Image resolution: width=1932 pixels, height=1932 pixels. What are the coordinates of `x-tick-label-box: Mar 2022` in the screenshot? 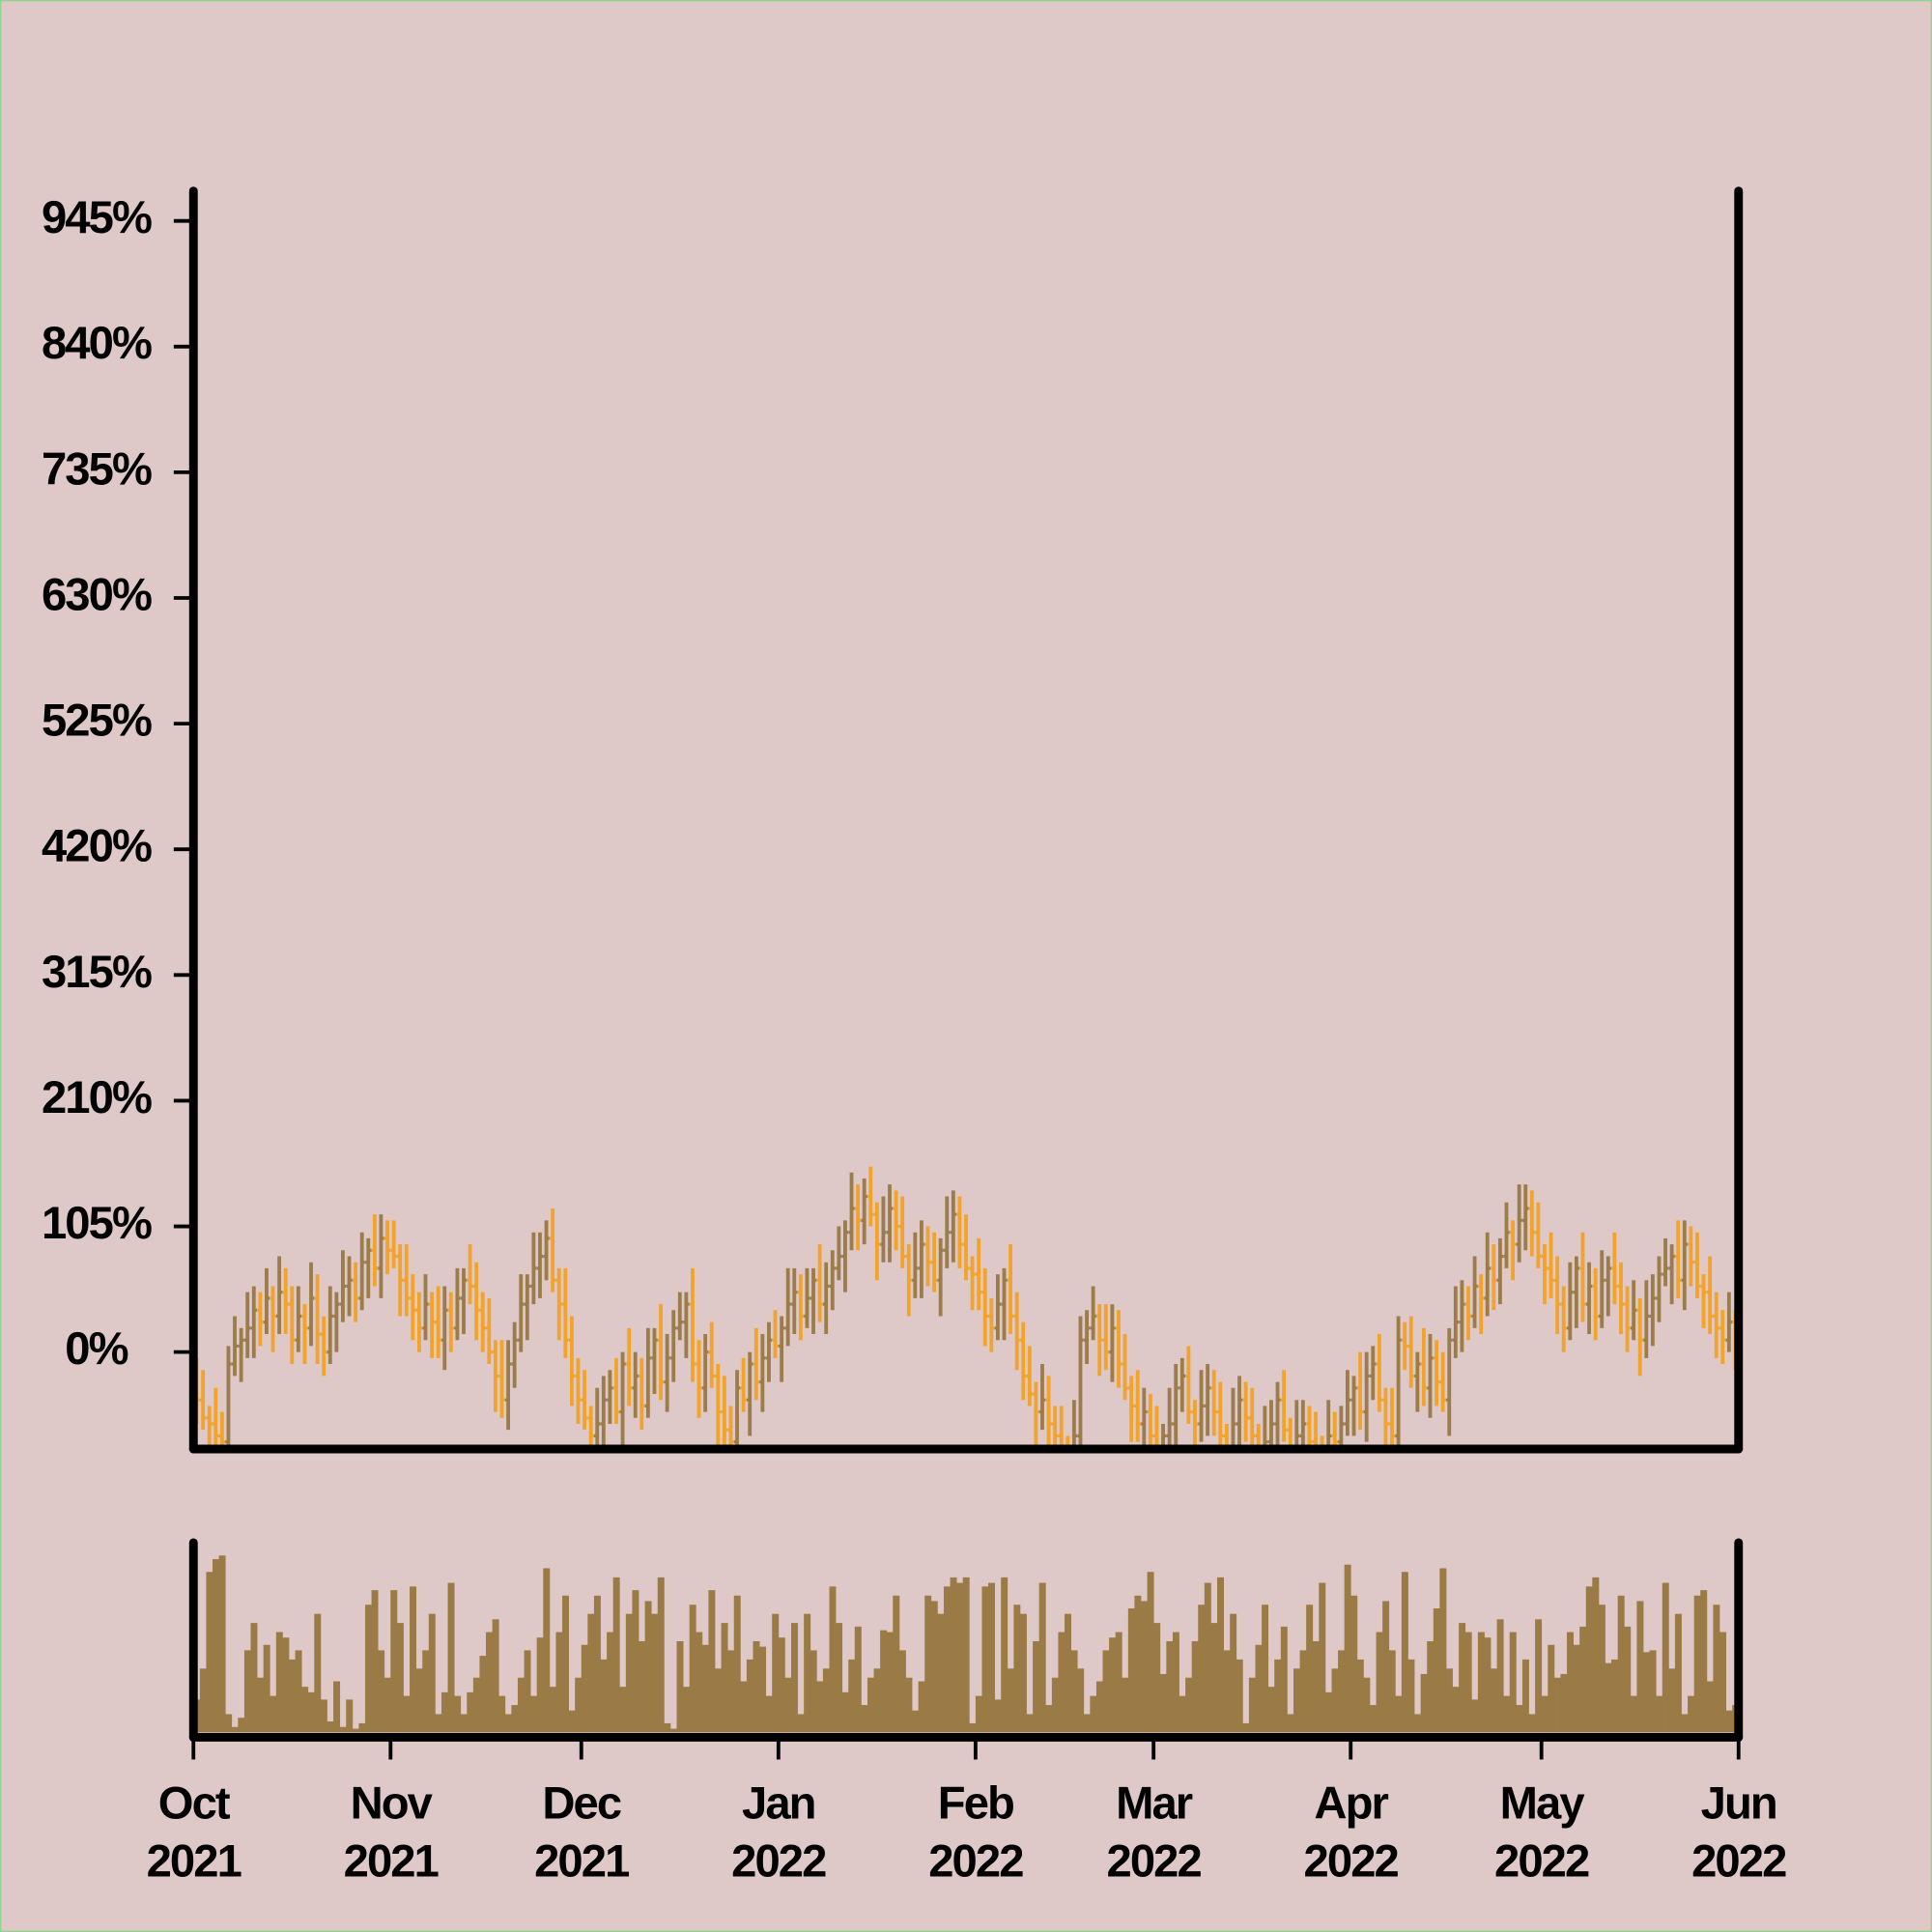 It's located at (1155, 1832).